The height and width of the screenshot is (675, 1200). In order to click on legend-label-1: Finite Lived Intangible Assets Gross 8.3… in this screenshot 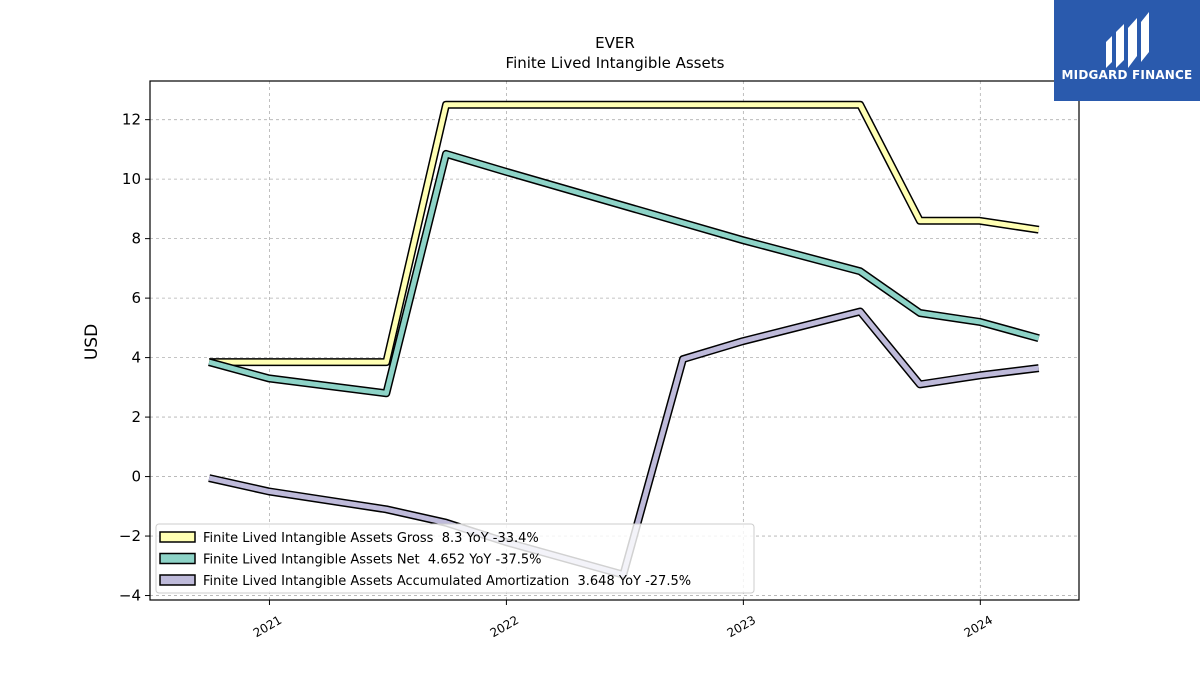, I will do `click(371, 538)`.